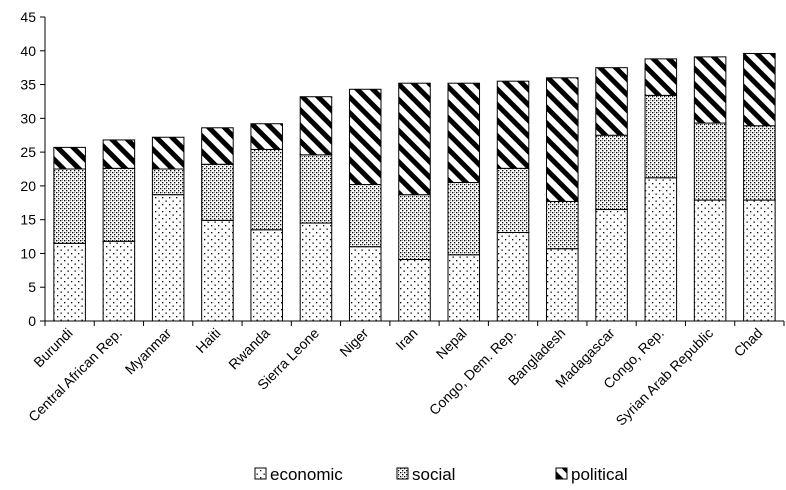 The width and height of the screenshot is (786, 490). What do you see at coordinates (52, 347) in the screenshot?
I see `x-tick-label: Burundi` at bounding box center [52, 347].